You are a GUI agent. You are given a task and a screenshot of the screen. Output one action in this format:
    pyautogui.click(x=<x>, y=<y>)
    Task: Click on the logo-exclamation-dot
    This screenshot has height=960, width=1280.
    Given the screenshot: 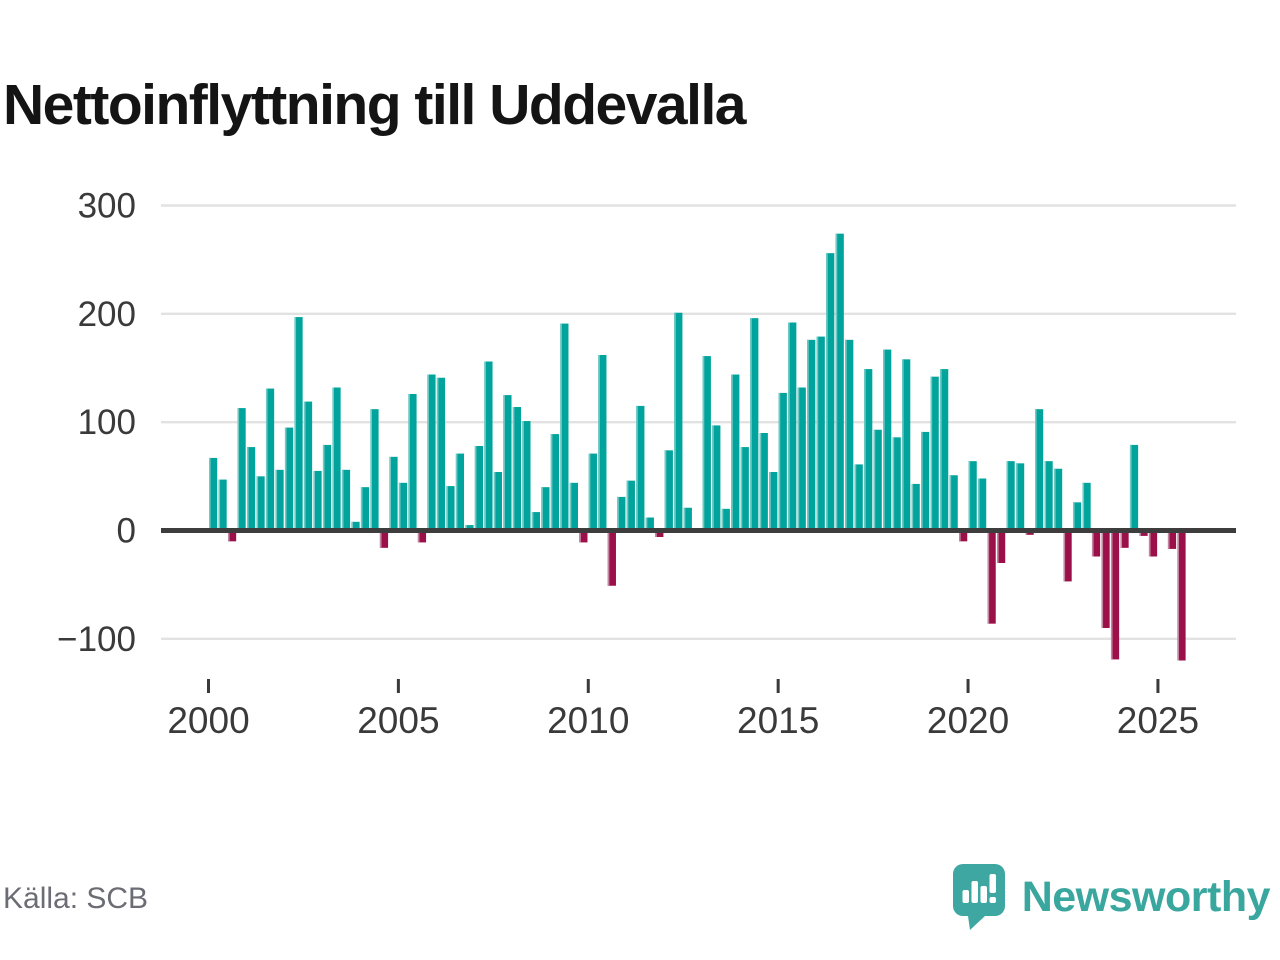 What is the action you would take?
    pyautogui.click(x=992, y=900)
    